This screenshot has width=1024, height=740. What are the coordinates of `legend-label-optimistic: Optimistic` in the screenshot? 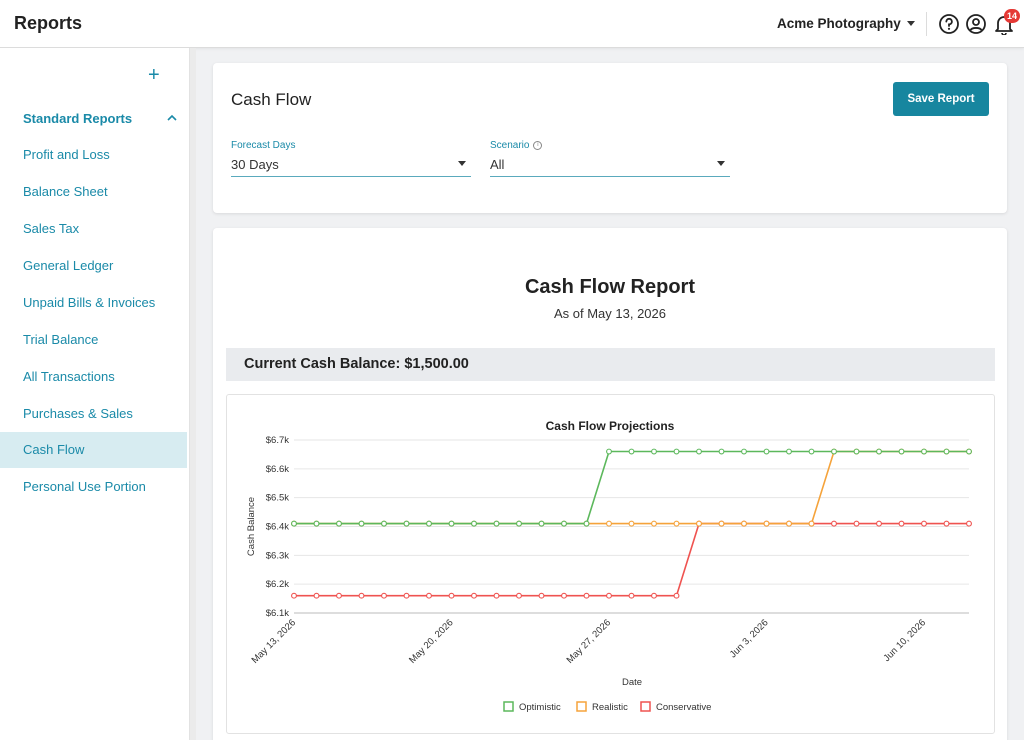 It's located at (540, 707).